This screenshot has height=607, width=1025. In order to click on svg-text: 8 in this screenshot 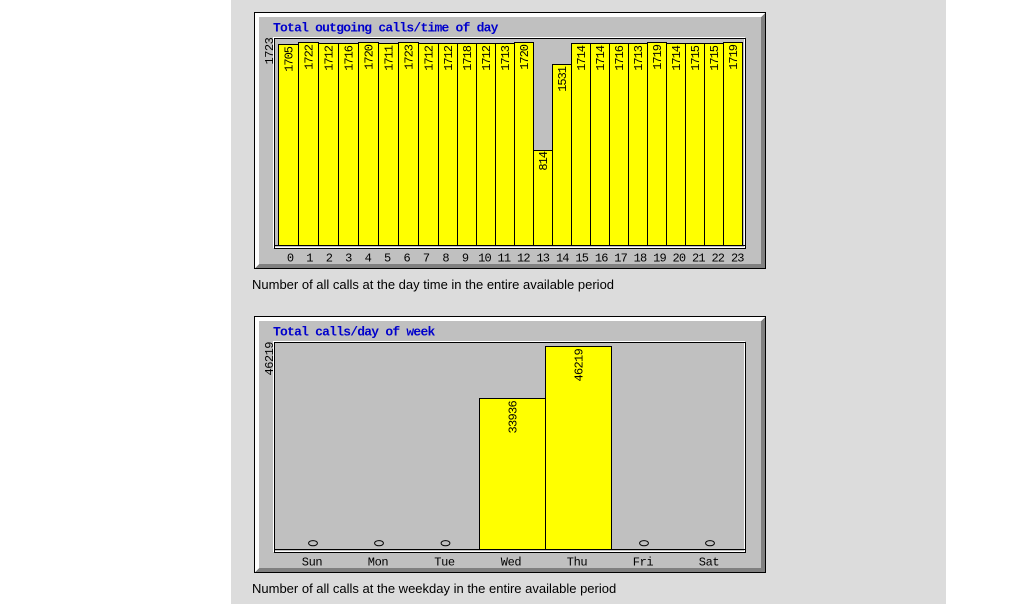, I will do `click(445, 258)`.